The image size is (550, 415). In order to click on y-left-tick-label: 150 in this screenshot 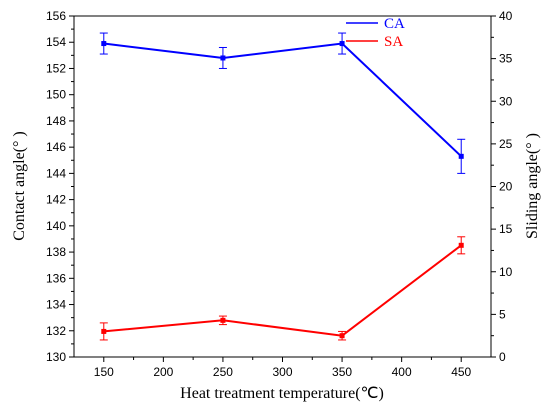, I will do `click(56, 95)`.